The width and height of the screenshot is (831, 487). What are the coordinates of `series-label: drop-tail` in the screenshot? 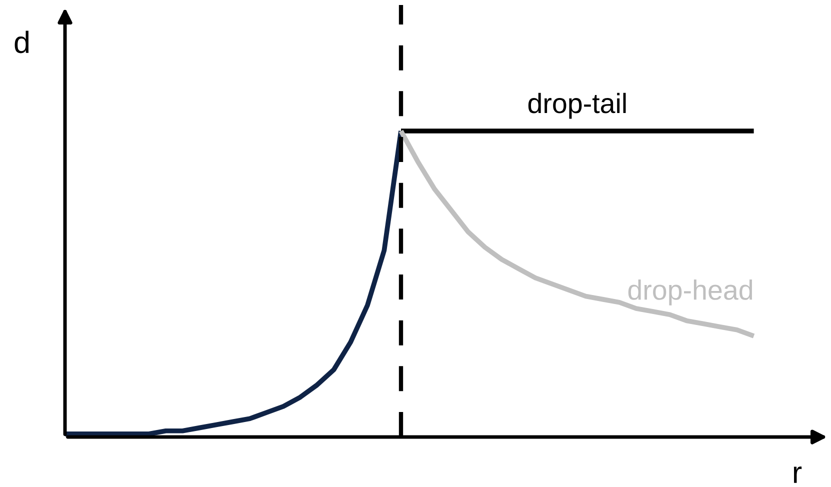 It's located at (577, 105).